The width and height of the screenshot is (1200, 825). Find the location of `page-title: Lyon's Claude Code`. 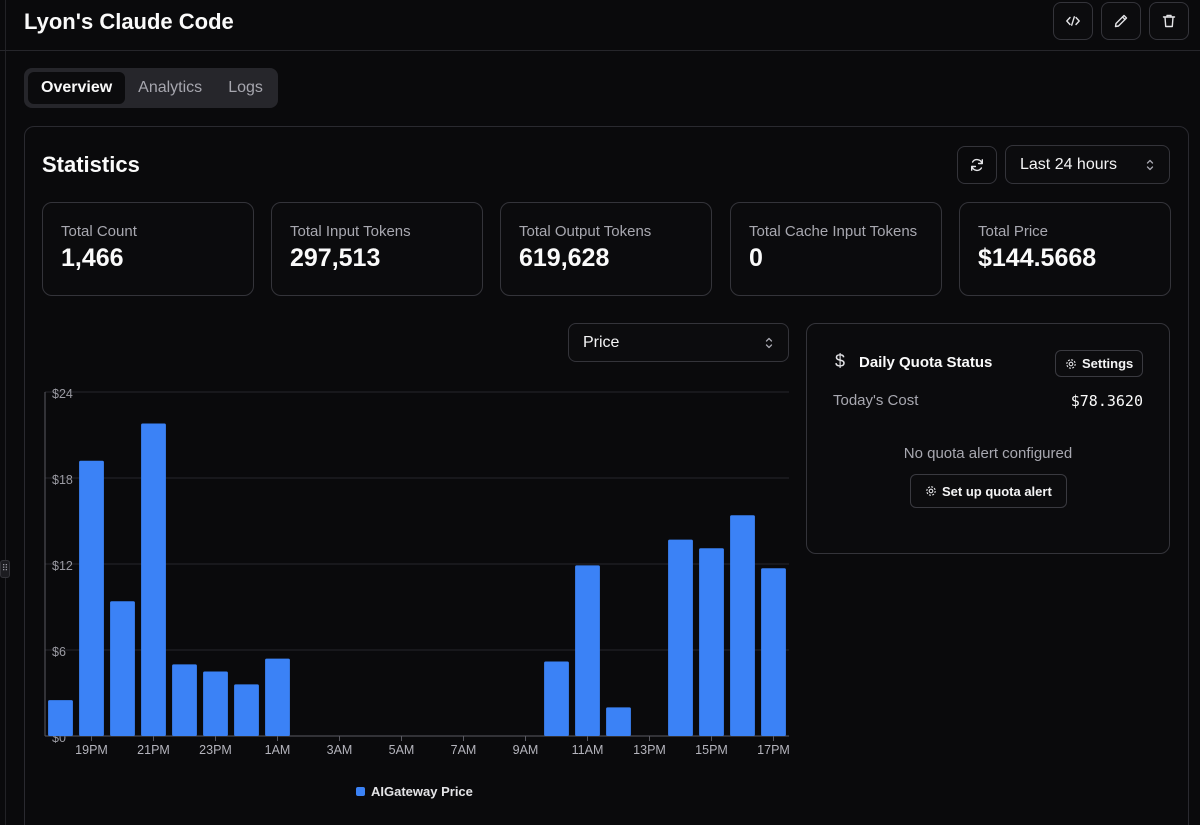

page-title: Lyon's Claude Code is located at coordinates (129, 21).